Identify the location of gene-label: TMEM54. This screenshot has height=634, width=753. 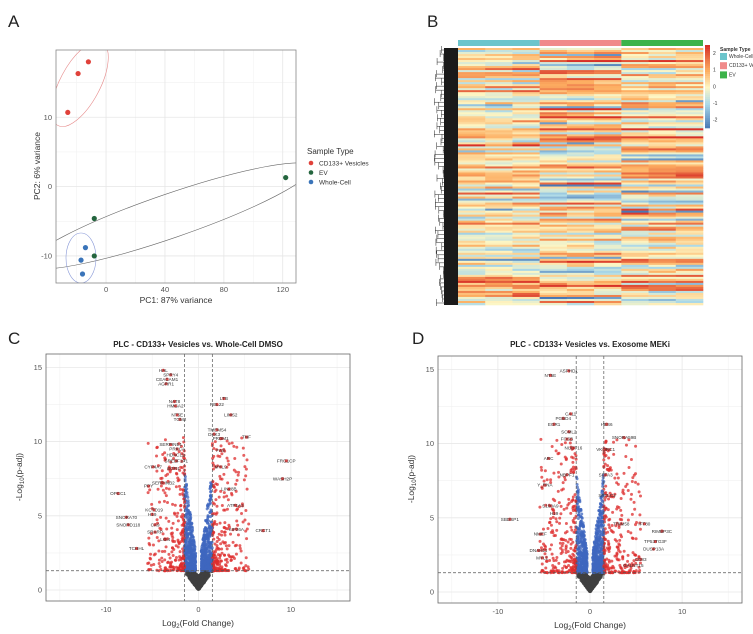
(217, 429).